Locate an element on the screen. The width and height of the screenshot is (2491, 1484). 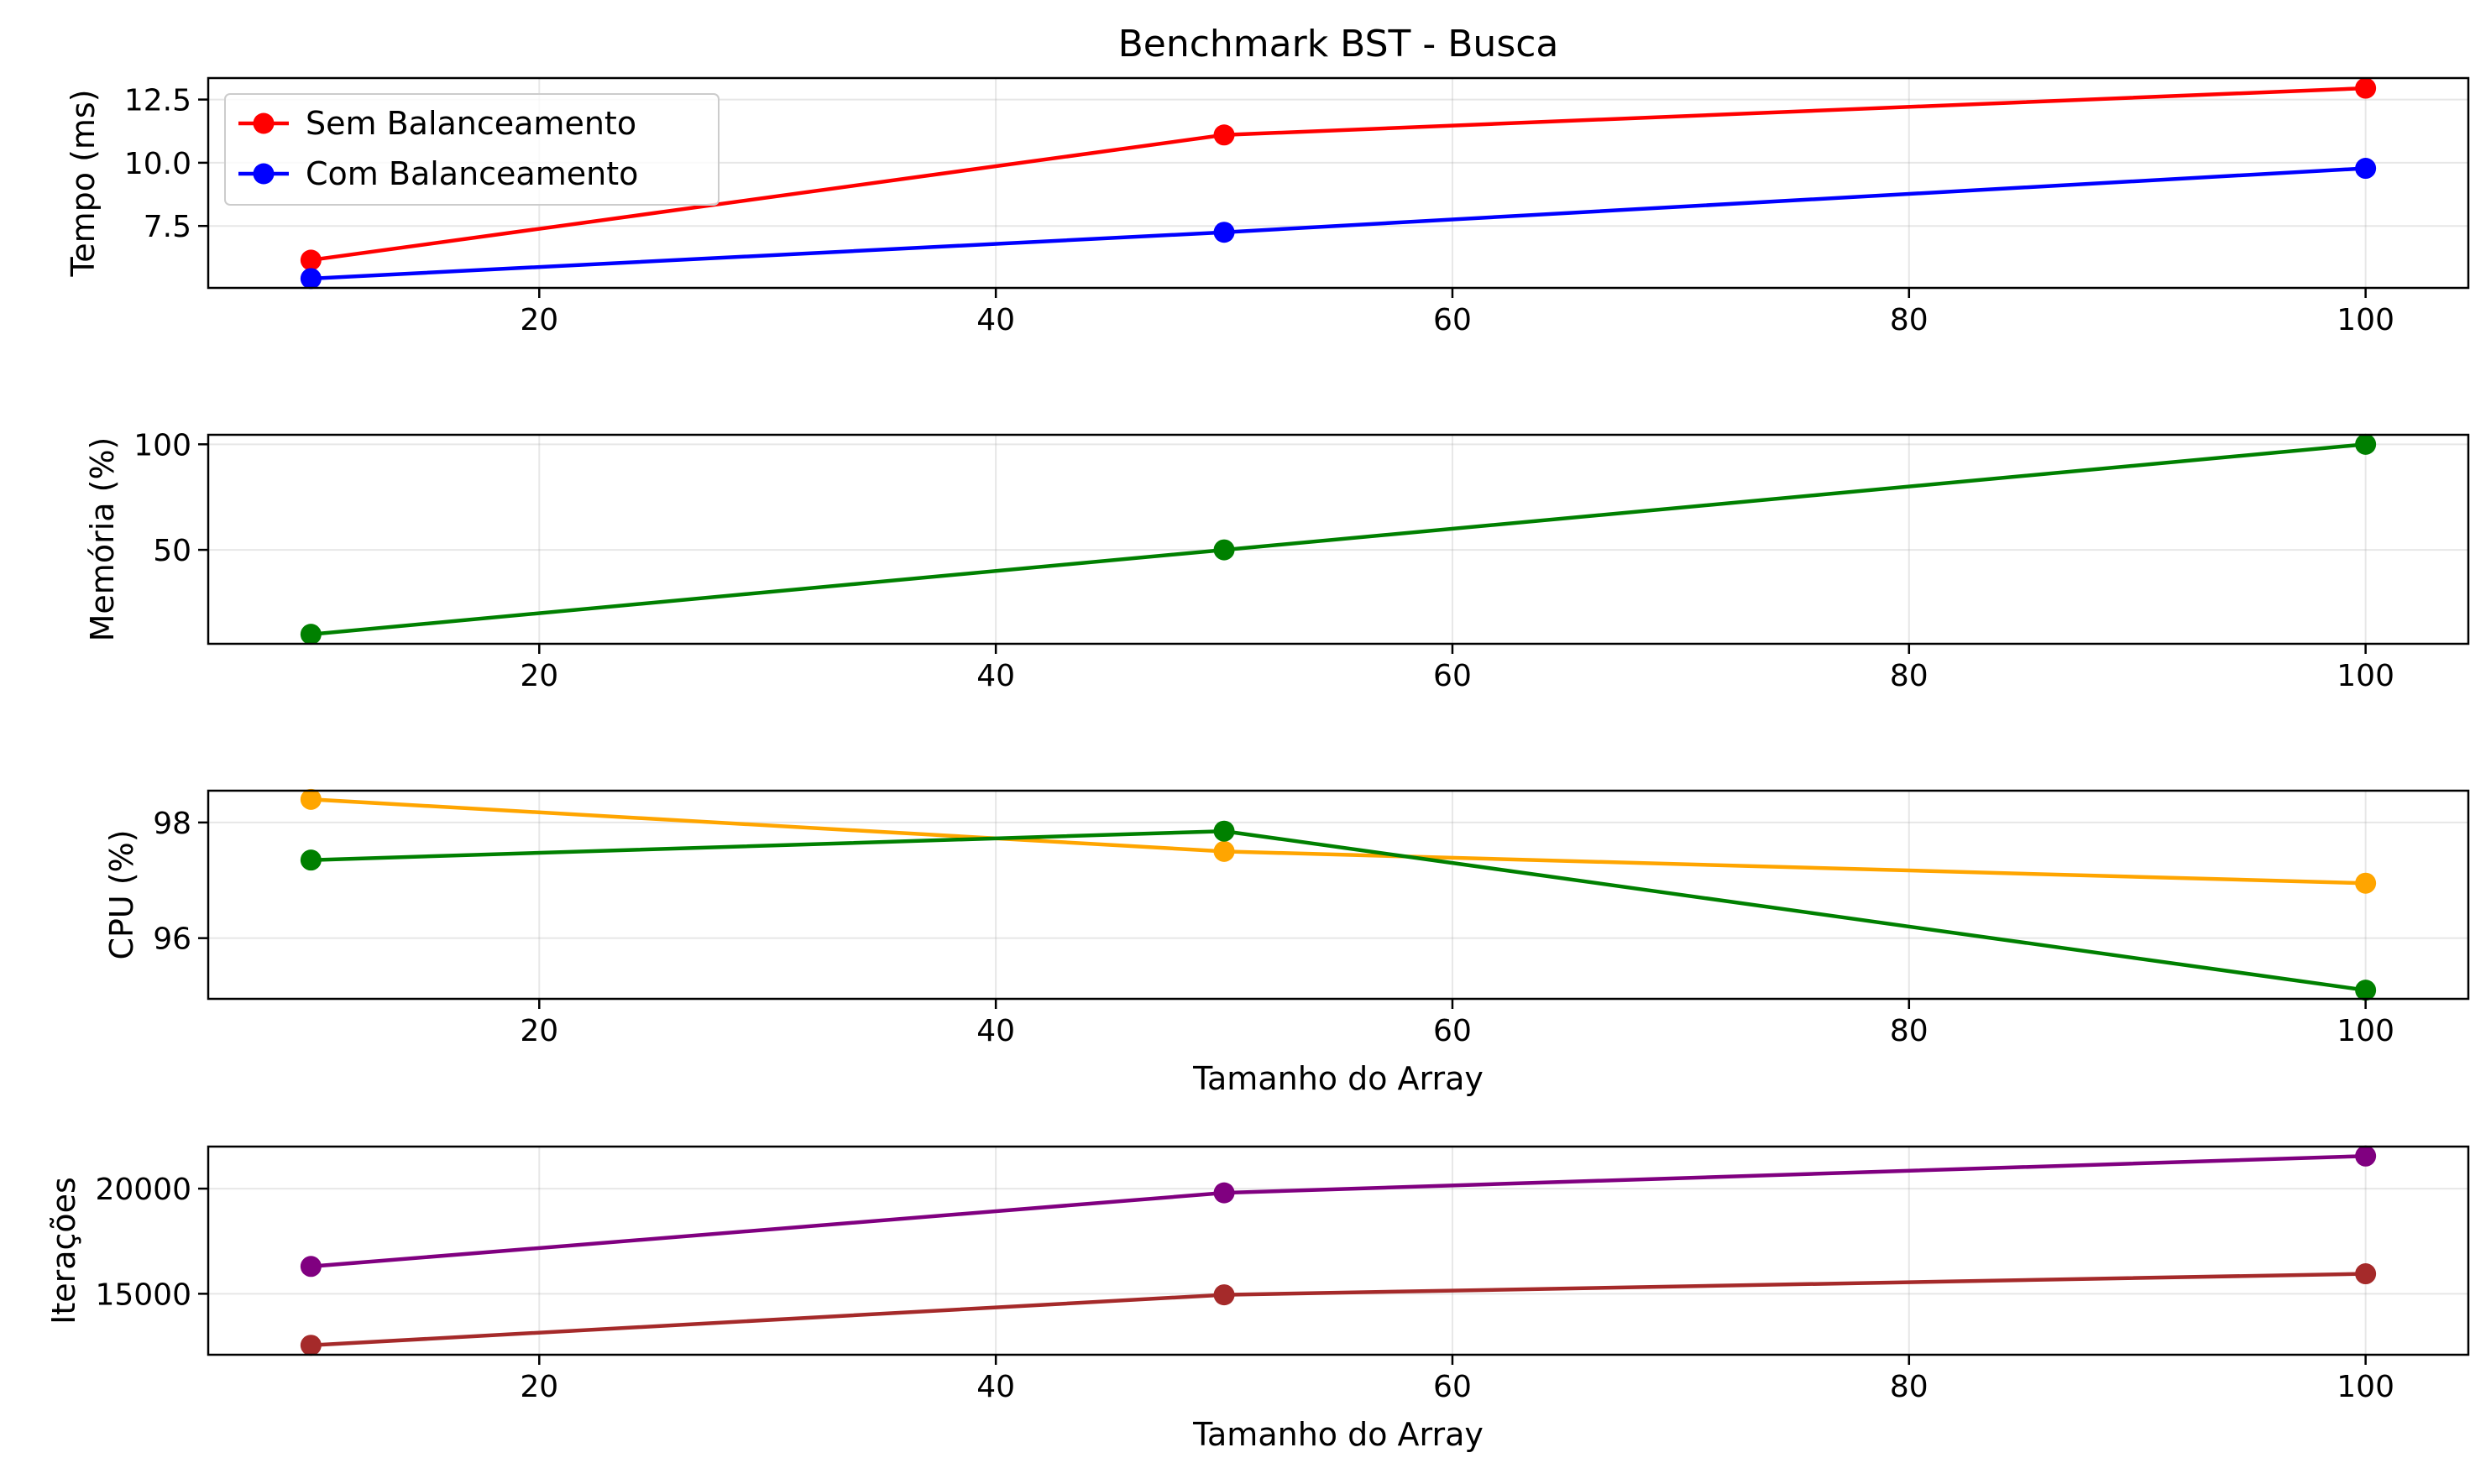
y-tick-label: 20000 is located at coordinates (143, 1190).